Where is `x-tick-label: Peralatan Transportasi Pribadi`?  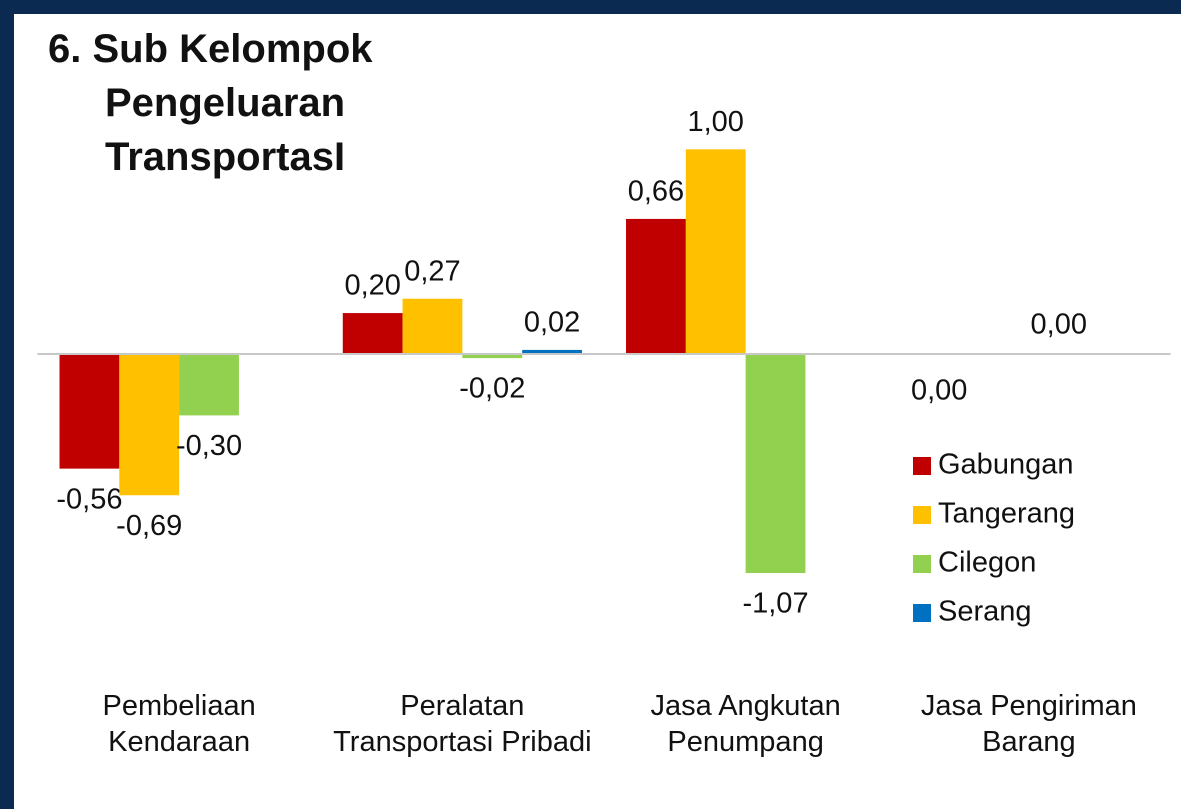 x-tick-label: Peralatan Transportasi Pribadi is located at coordinates (462, 724).